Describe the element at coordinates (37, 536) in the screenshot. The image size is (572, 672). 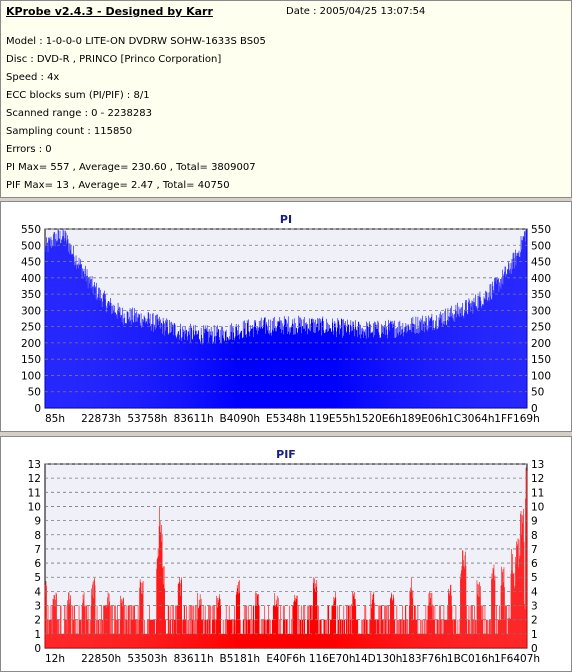
I see `y-tick-left: 8` at that location.